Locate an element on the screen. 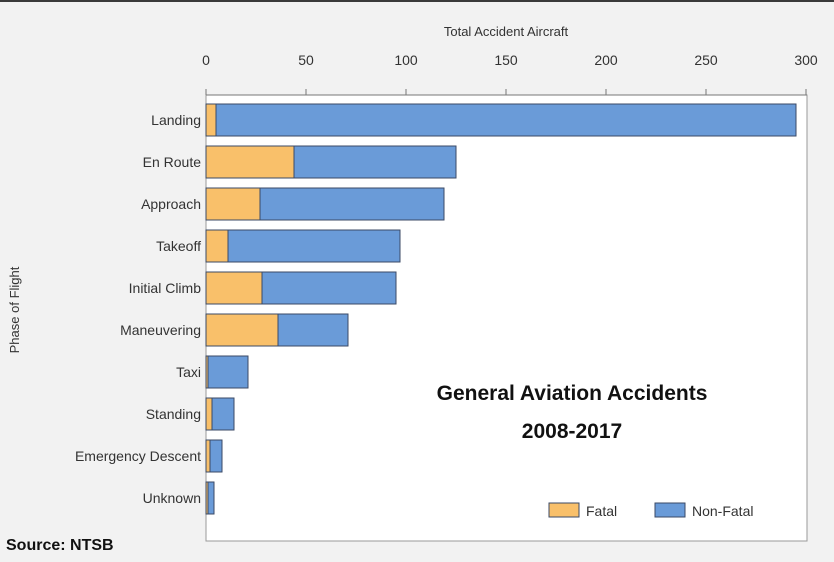  x-tick-label: 100 is located at coordinates (406, 60).